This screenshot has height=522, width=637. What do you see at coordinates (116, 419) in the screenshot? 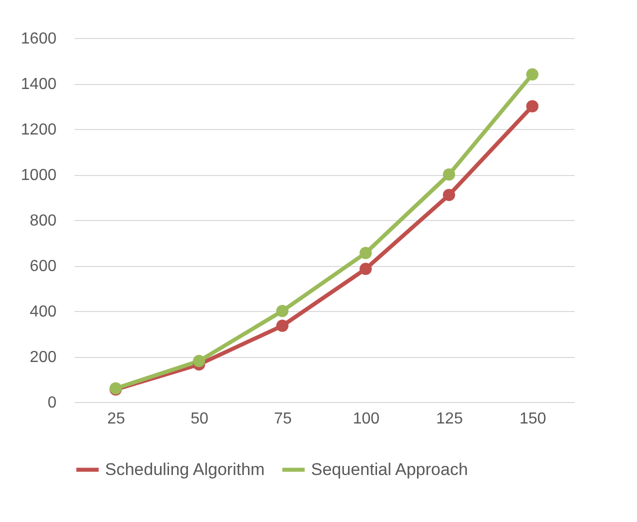
I see `x-tick-label: 25` at bounding box center [116, 419].